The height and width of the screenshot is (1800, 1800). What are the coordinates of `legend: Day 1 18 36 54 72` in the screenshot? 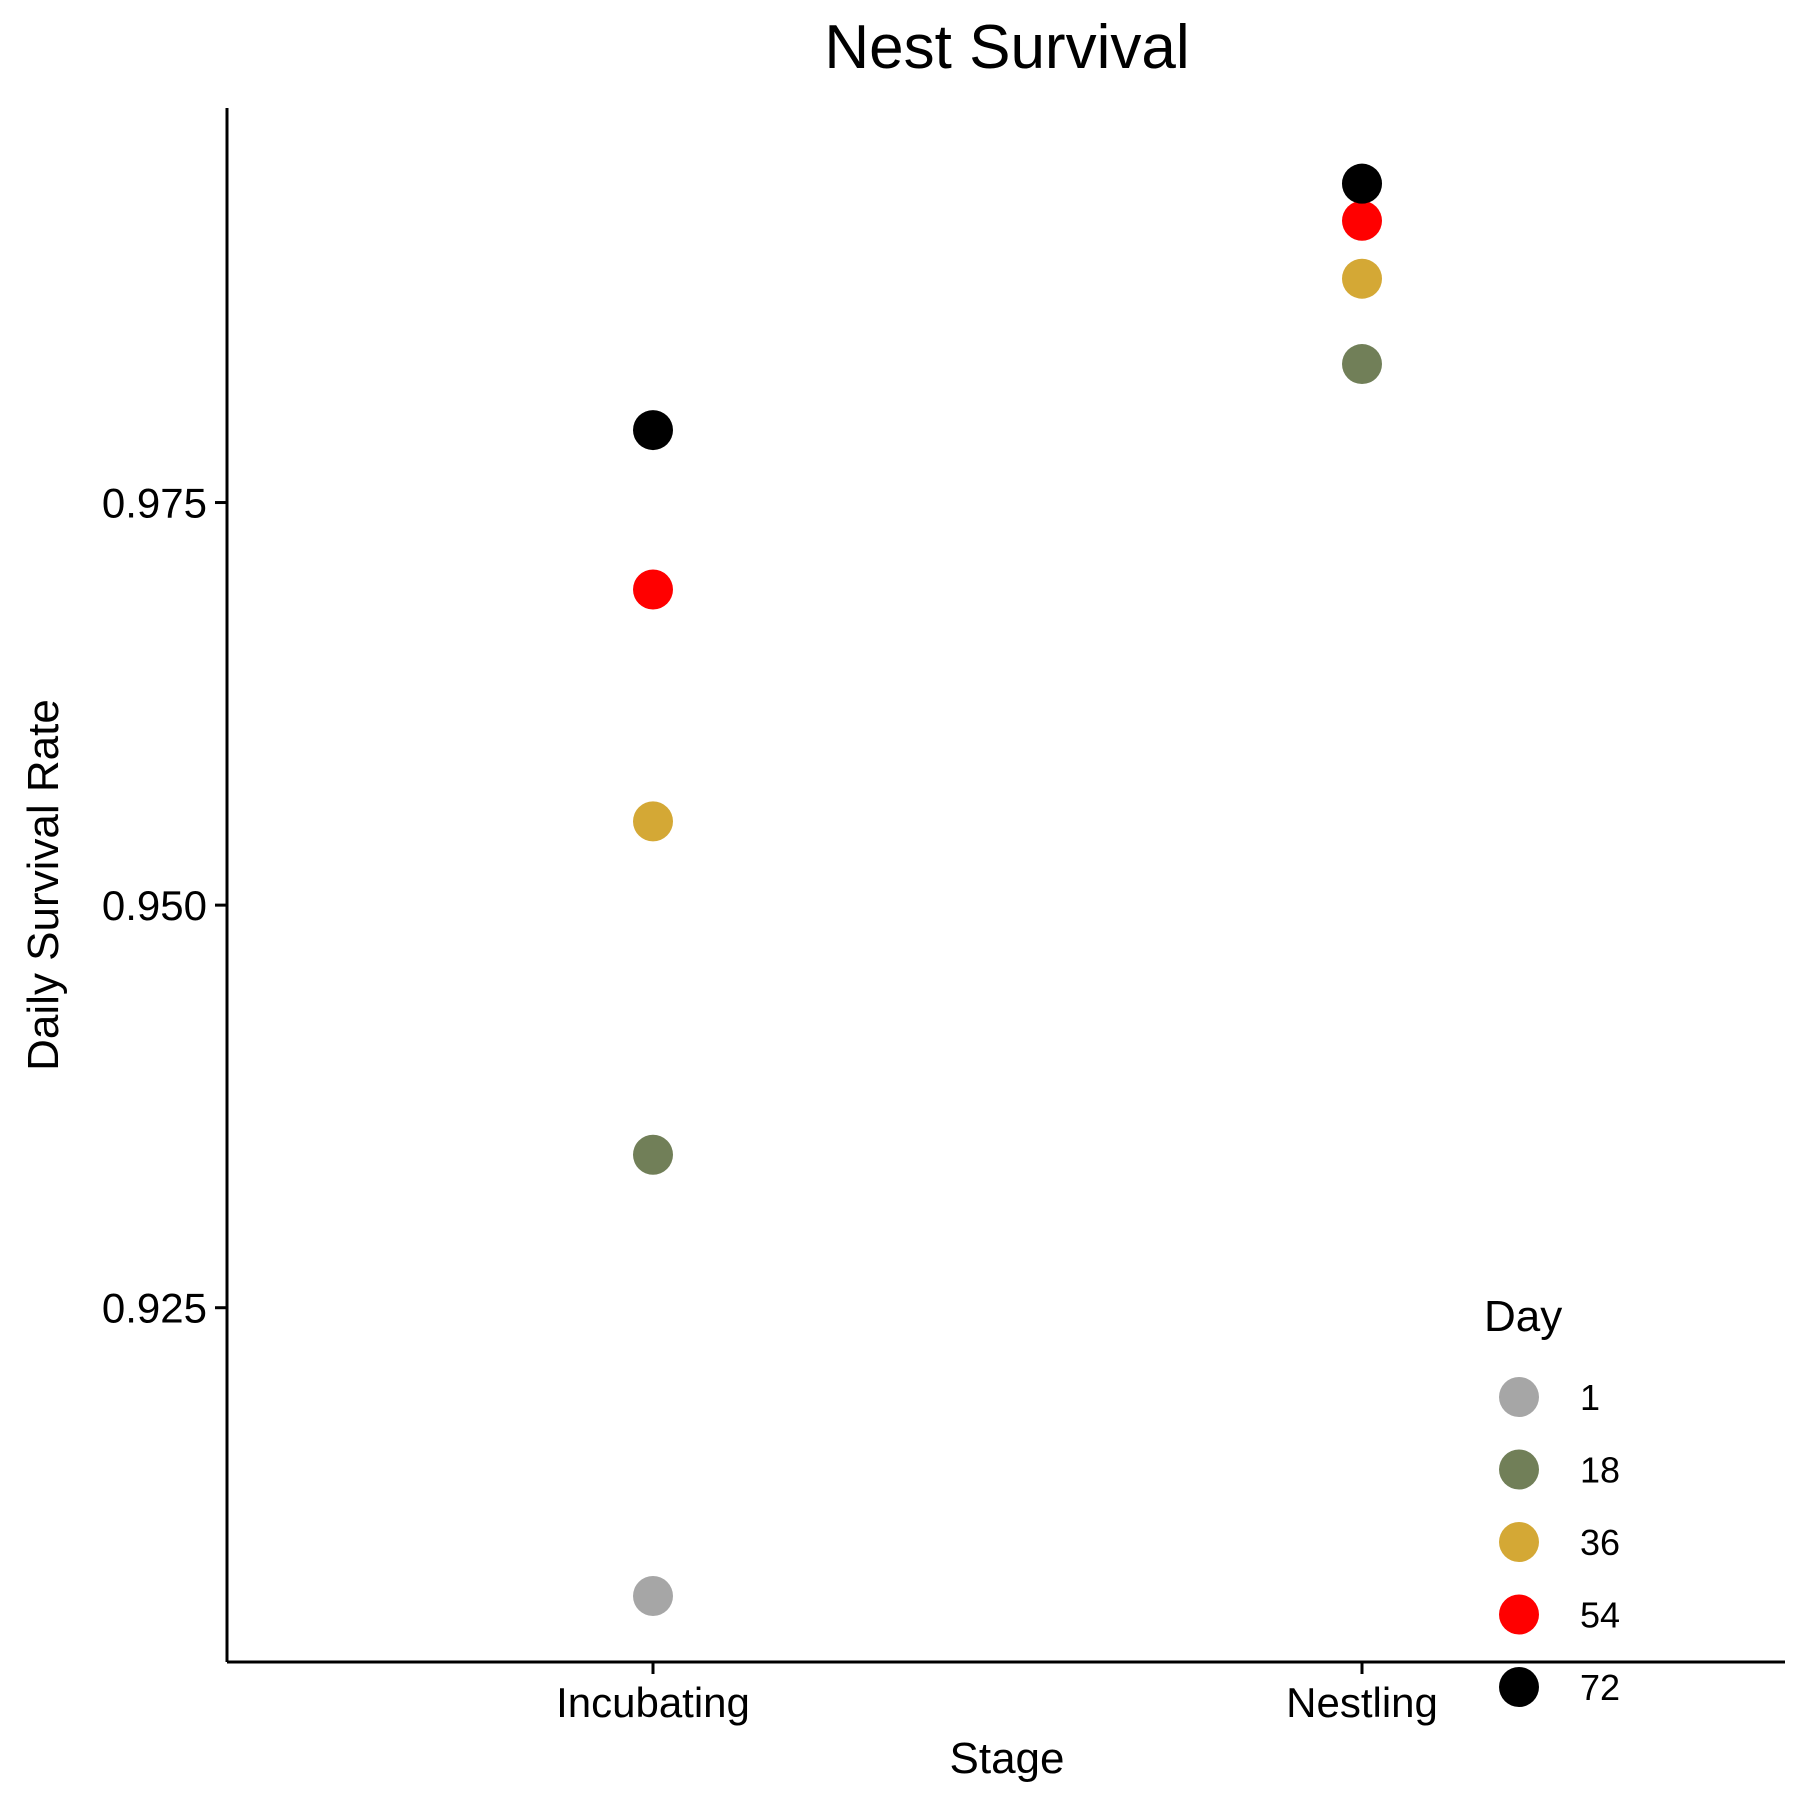 It's located at (1552, 1500).